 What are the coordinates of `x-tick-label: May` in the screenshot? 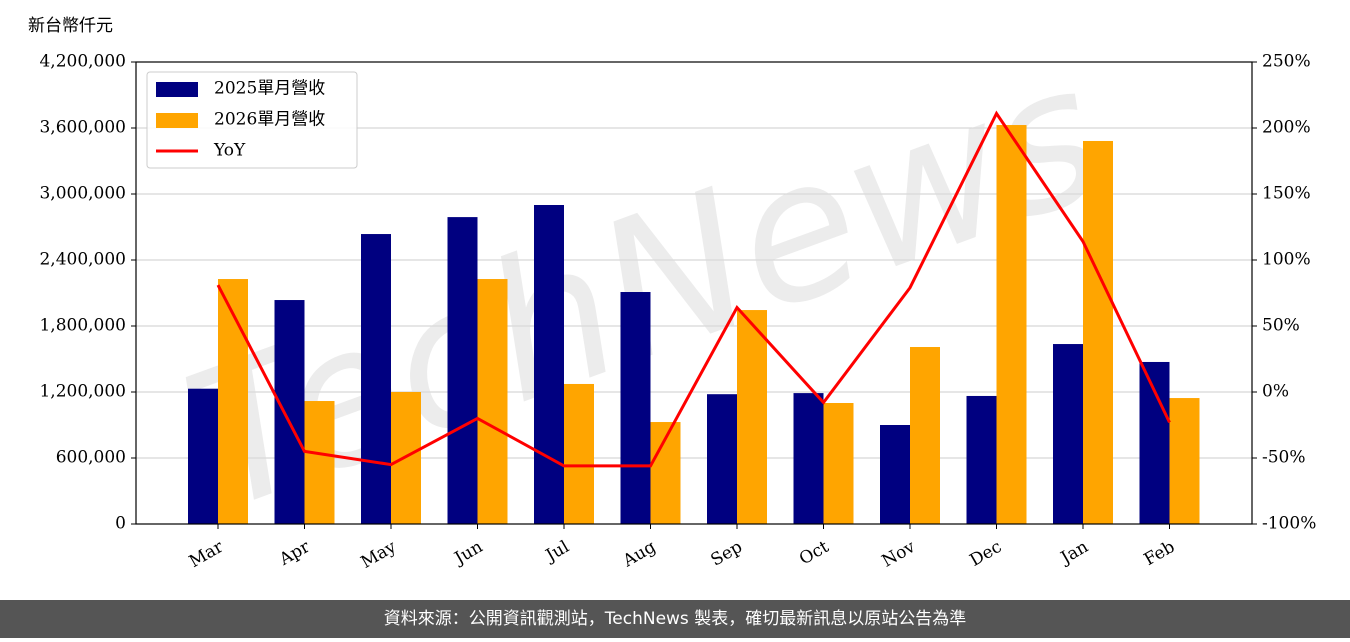 It's located at (379, 555).